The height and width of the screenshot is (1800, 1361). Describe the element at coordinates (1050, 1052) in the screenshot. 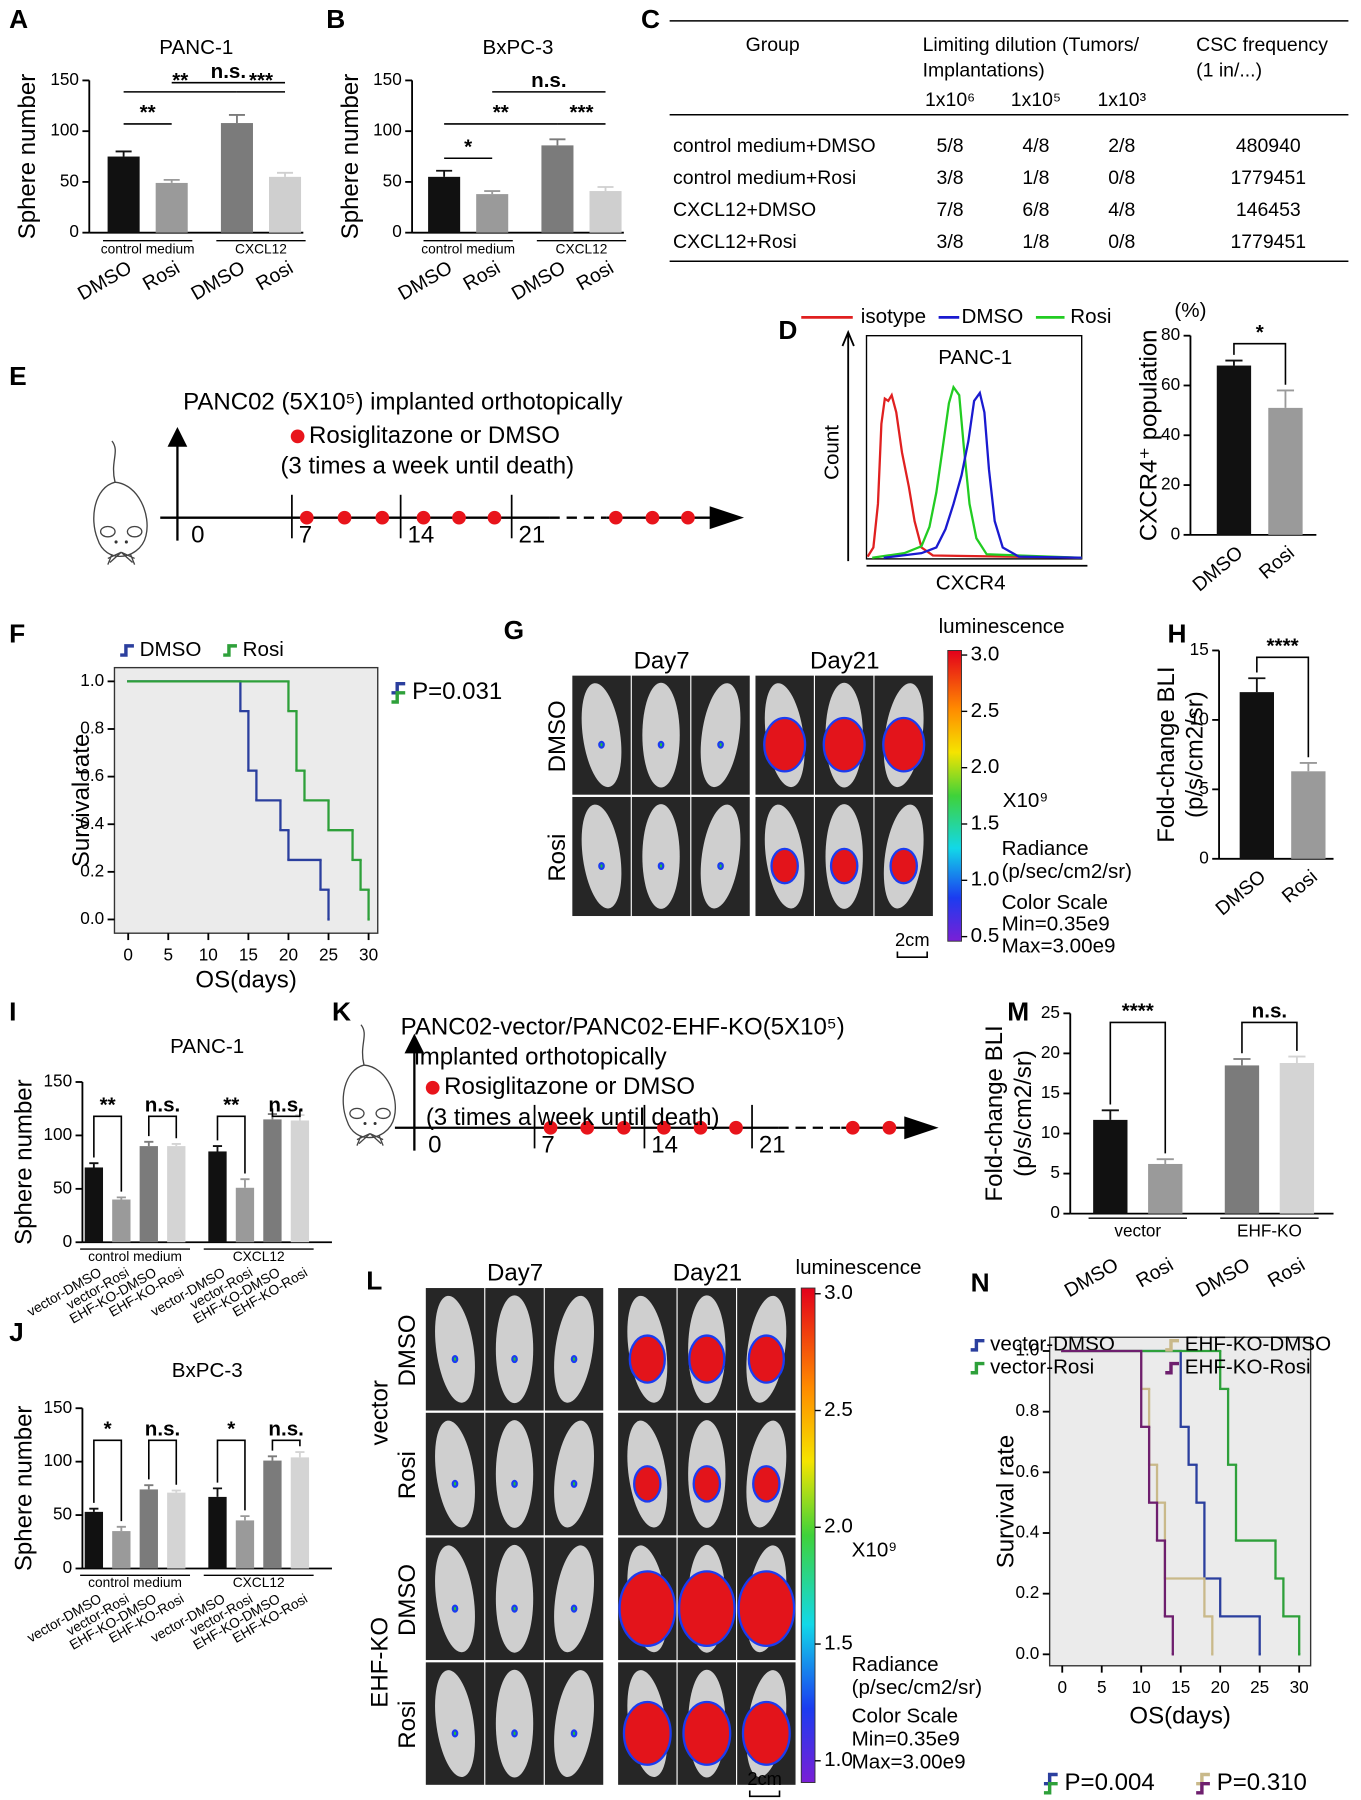

I see `y-tick-label: 20` at that location.